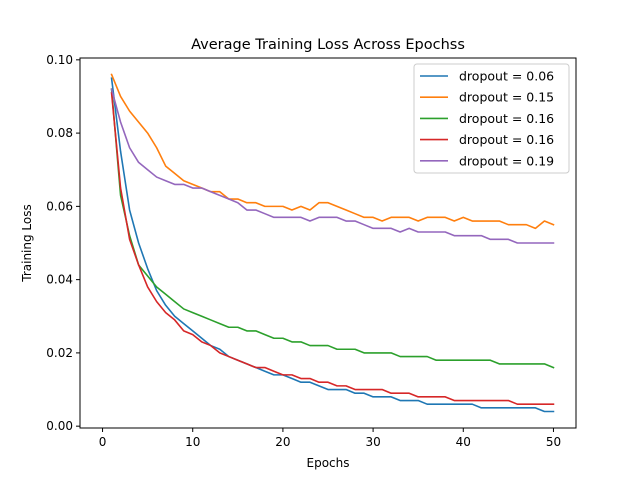 The width and height of the screenshot is (640, 480). Describe the element at coordinates (506, 139) in the screenshot. I see `legend-label-4: dropout = 0.16` at that location.